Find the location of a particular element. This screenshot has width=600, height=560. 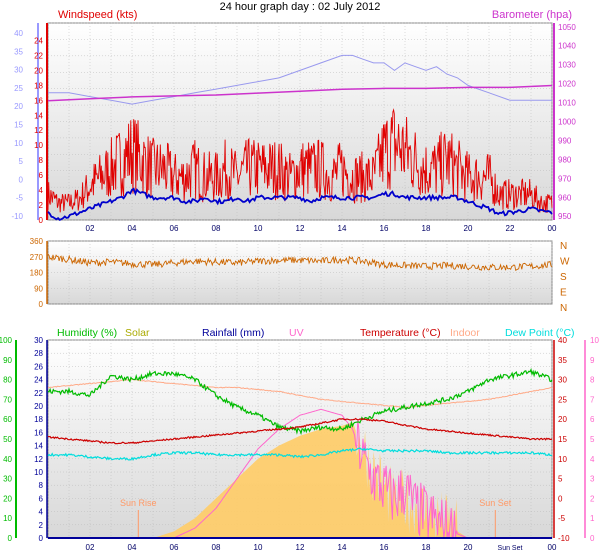

legend-label: Dew Point (°C) is located at coordinates (540, 333).